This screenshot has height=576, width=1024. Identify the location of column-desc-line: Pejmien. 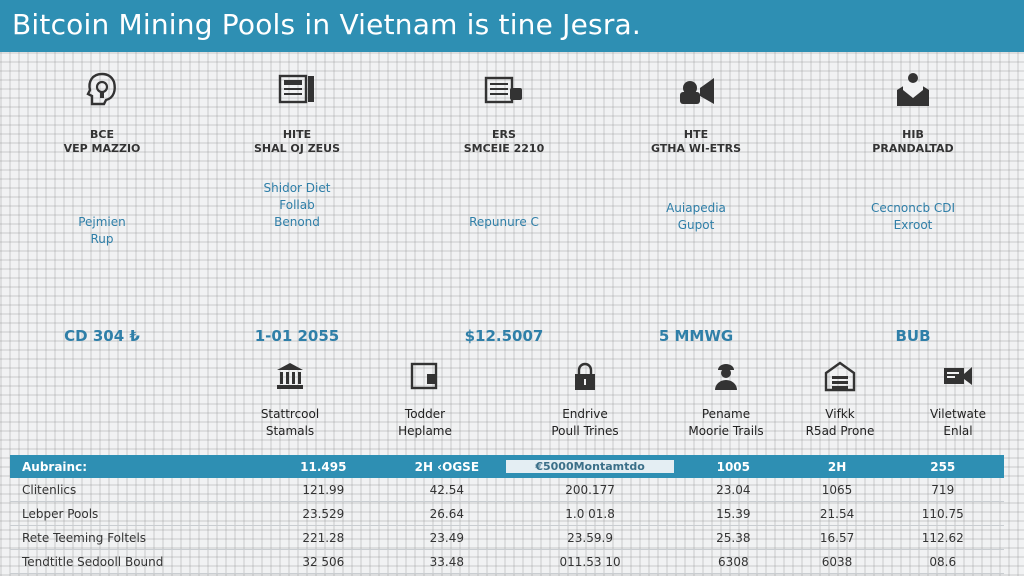
(102, 222).